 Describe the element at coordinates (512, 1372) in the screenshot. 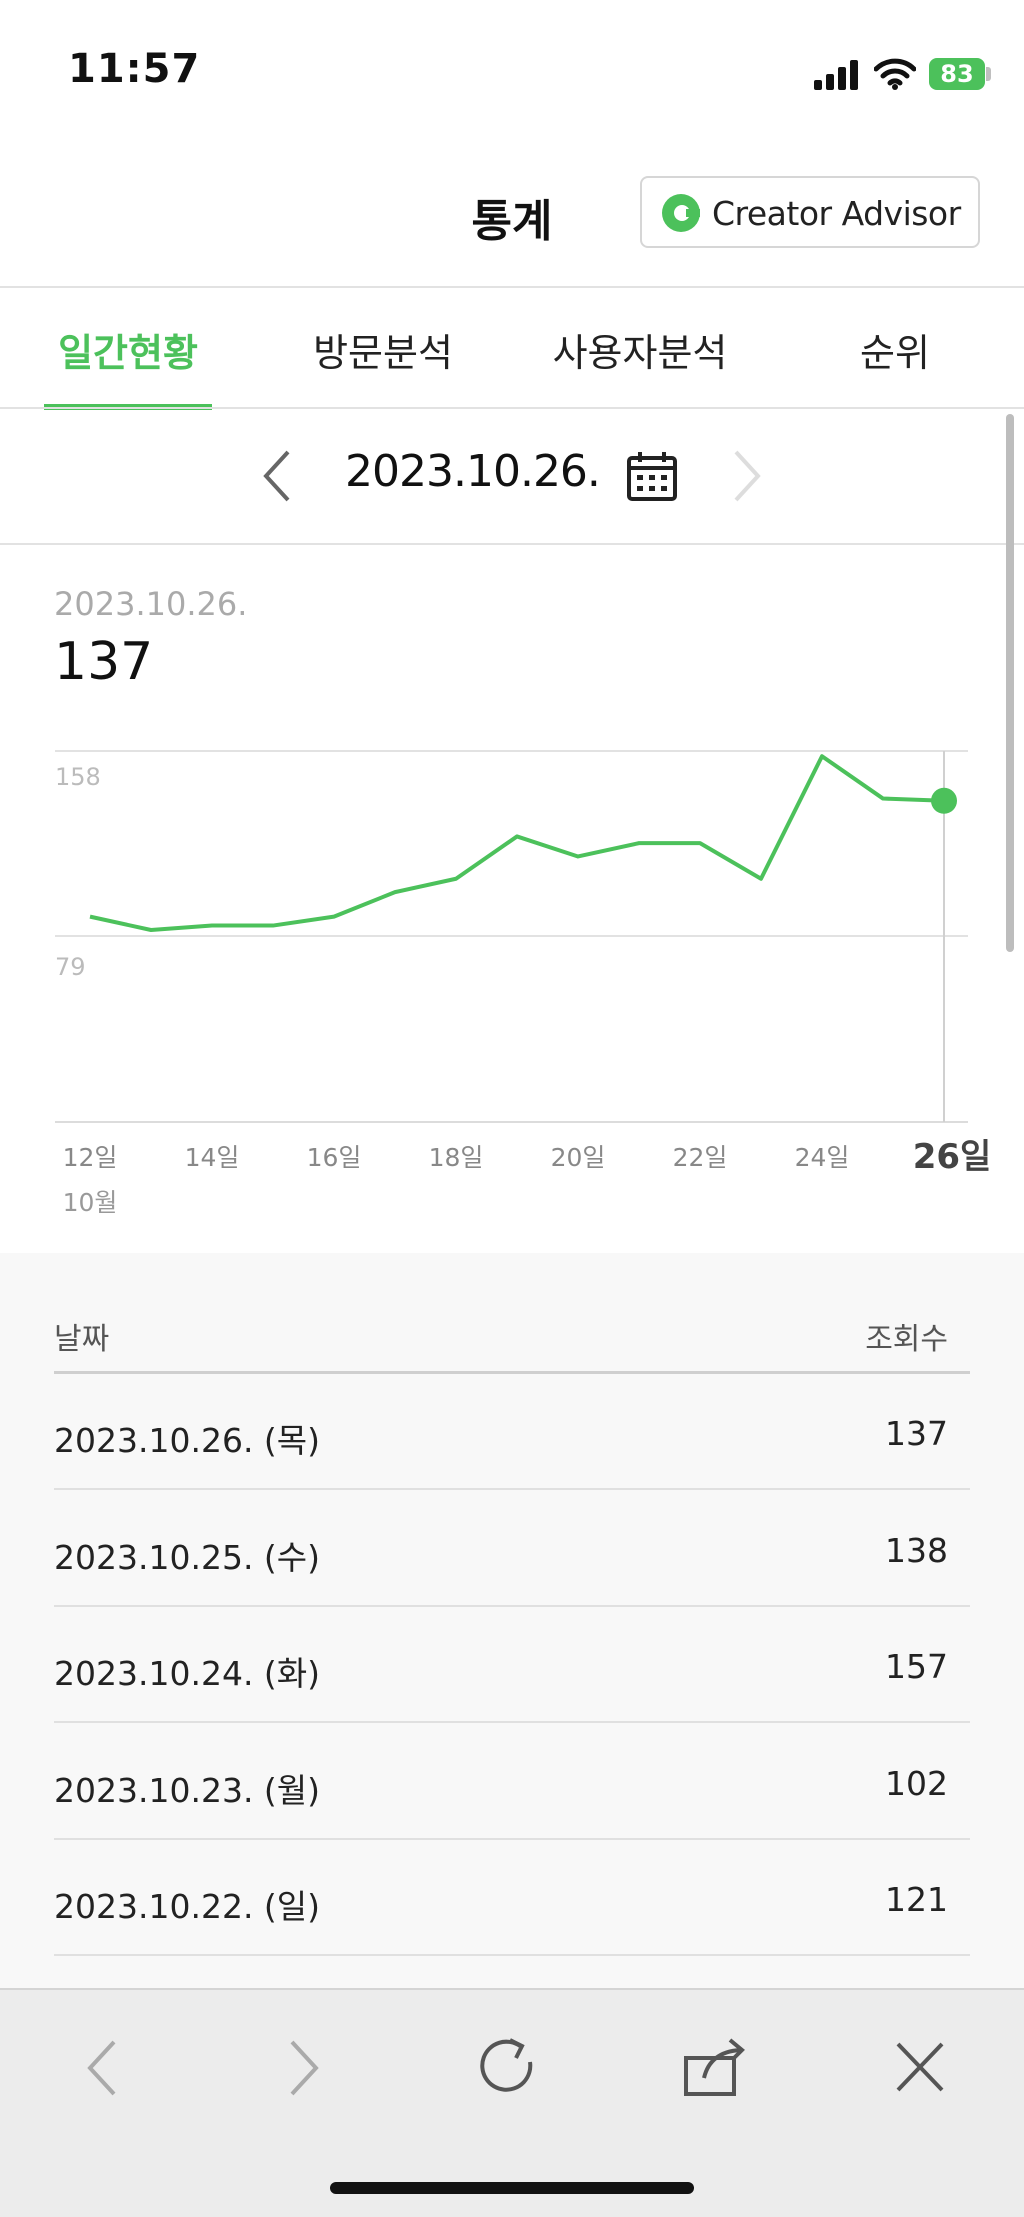

I see `table-header-line` at that location.